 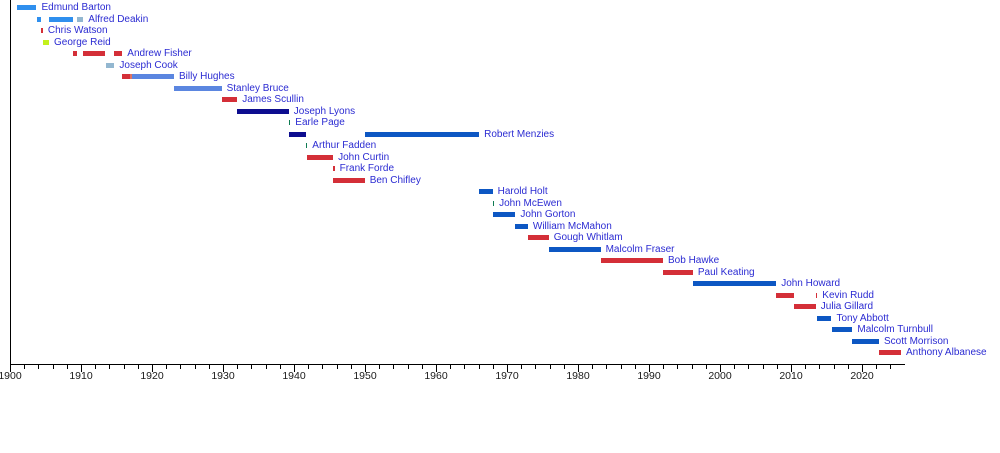 I want to click on axis-tick-label: 2000, so click(x=720, y=376).